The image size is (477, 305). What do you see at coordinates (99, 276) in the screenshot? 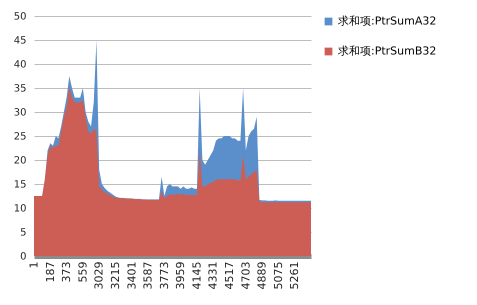
I see `x-tick-label: 3029` at bounding box center [99, 276].